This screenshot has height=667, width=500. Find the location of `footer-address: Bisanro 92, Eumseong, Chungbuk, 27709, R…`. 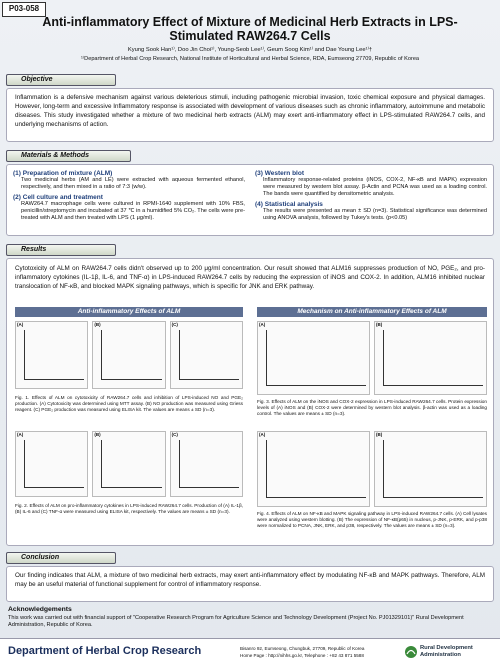

footer-address: Bisanro 92, Eumseong, Chungbuk, 27709, R… is located at coordinates (302, 648).